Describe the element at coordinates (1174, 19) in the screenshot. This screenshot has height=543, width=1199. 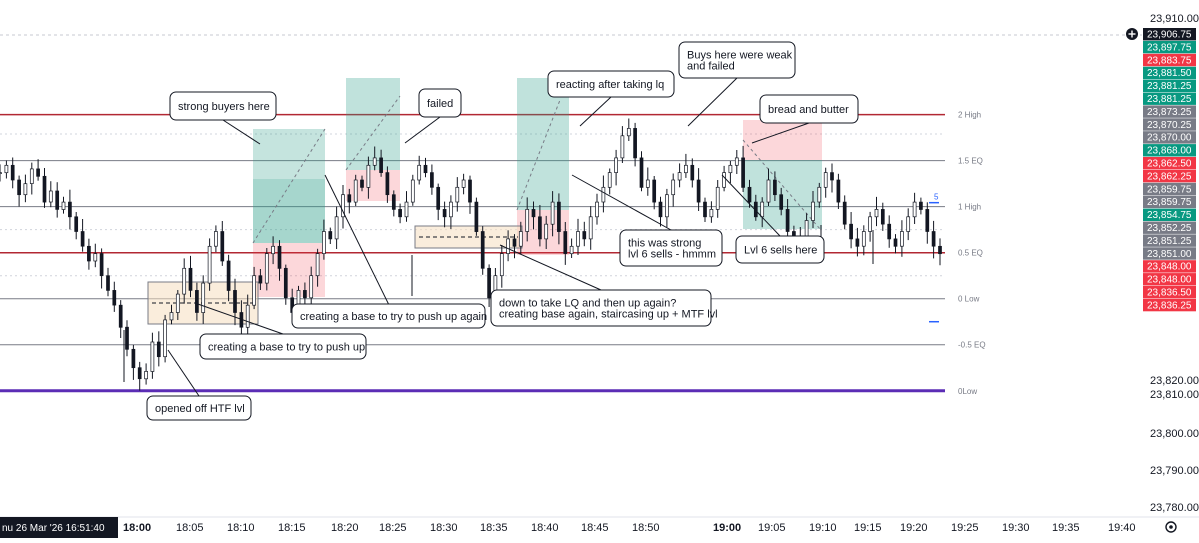
I see `price-tick-label: 23,910.00` at that location.